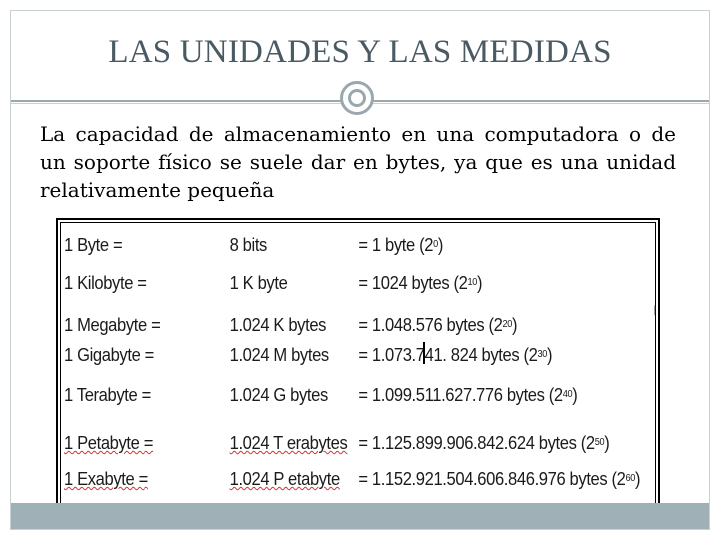  I want to click on unit-name: 1 Kilobyte =, so click(105, 283).